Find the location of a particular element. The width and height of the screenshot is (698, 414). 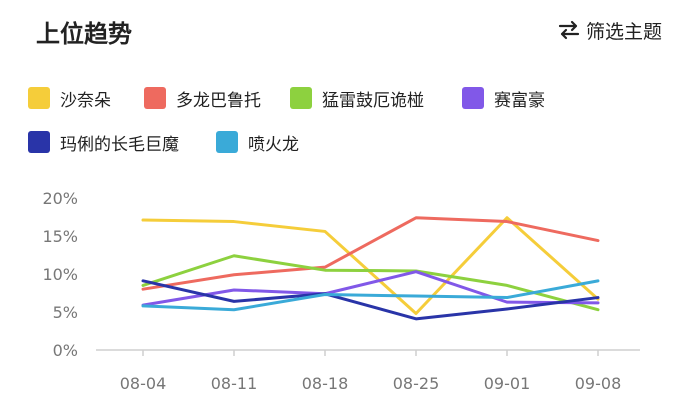

x-tick-label: 08-25 is located at coordinates (416, 383).